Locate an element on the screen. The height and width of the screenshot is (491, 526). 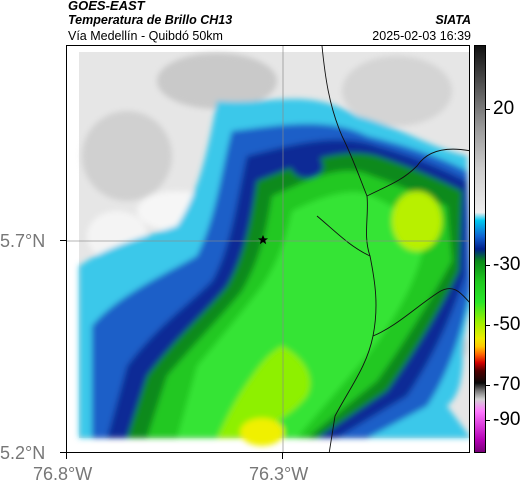
colorbar-label: -50 is located at coordinates (507, 324).